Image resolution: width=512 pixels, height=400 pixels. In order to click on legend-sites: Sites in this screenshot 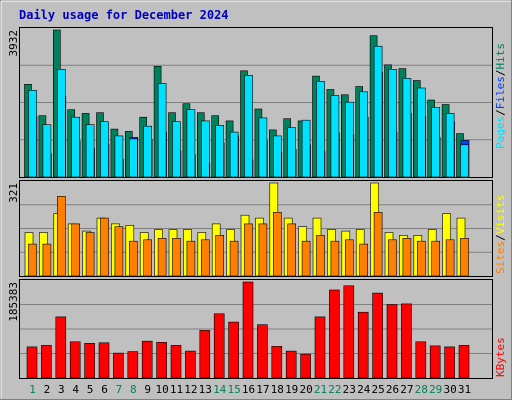, I will do `click(500, 257)`.